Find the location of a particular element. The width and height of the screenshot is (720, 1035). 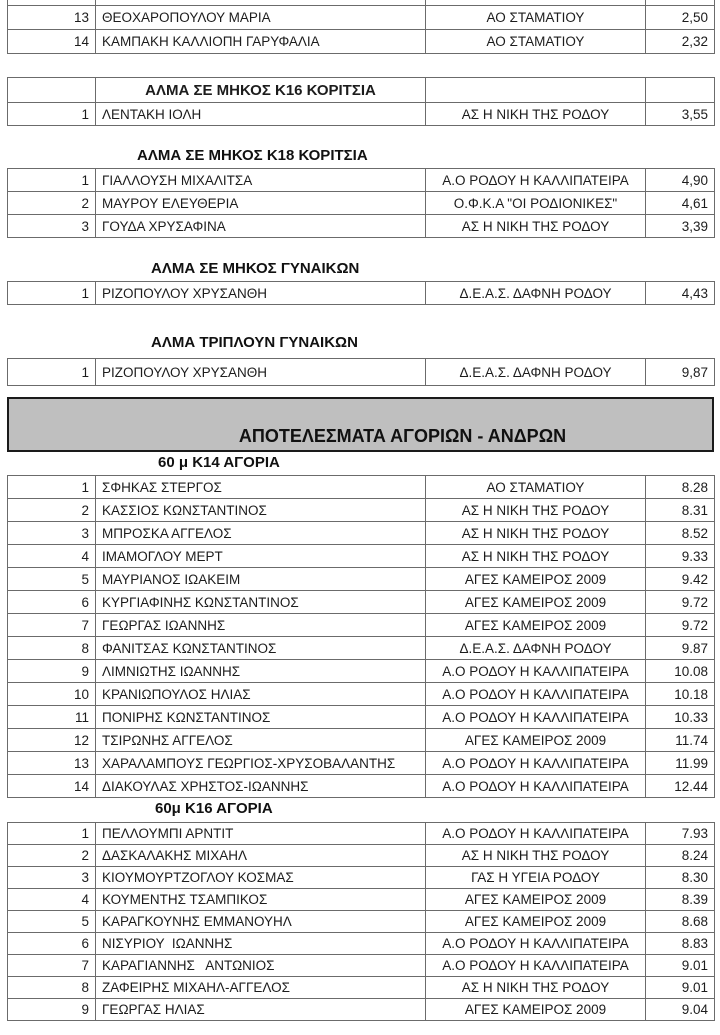

result-cell: 4,61 is located at coordinates (680, 203).